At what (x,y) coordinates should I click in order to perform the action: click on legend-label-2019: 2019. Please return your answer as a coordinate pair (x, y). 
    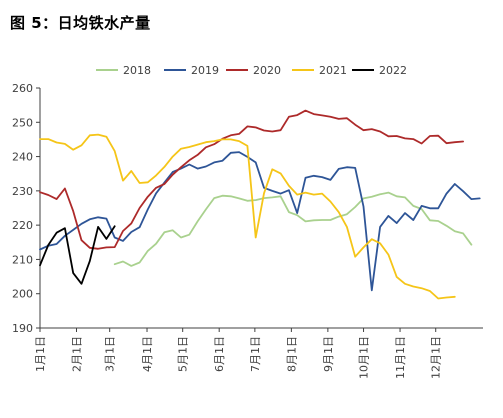
    Looking at the image, I should click on (205, 70).